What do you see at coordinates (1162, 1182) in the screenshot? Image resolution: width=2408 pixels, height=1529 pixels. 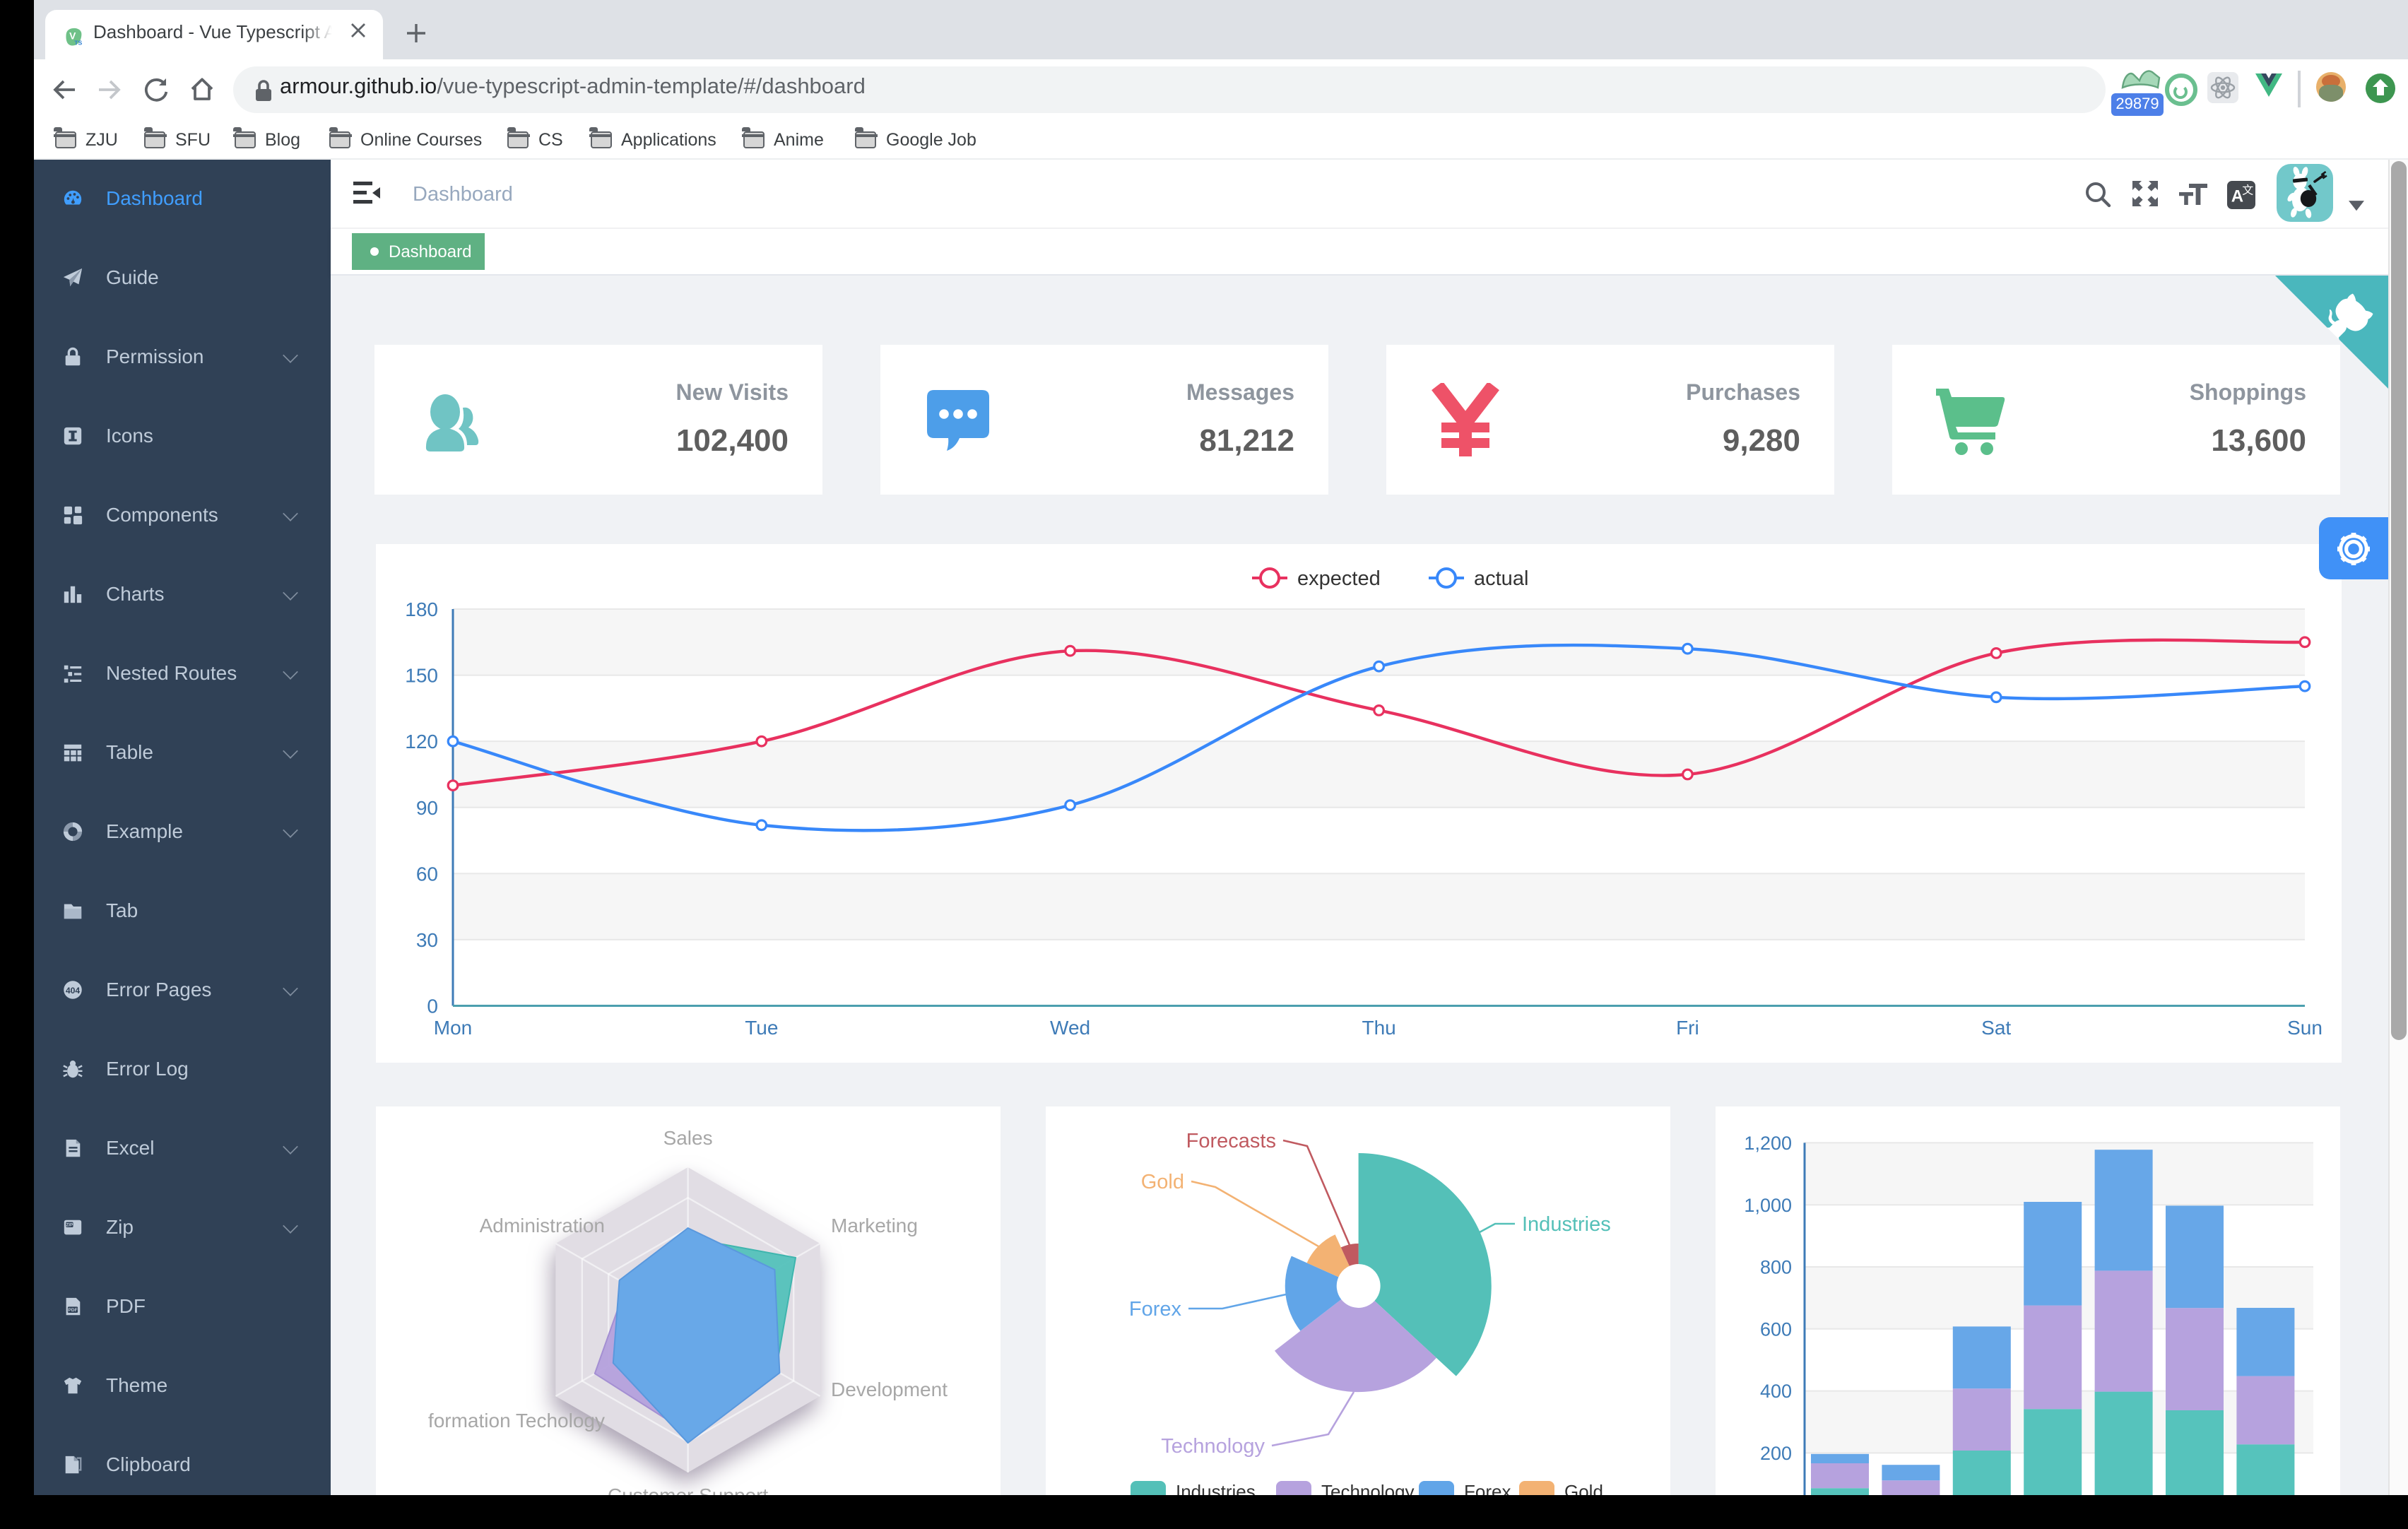 I see `svg-text: Gold` at bounding box center [1162, 1182].